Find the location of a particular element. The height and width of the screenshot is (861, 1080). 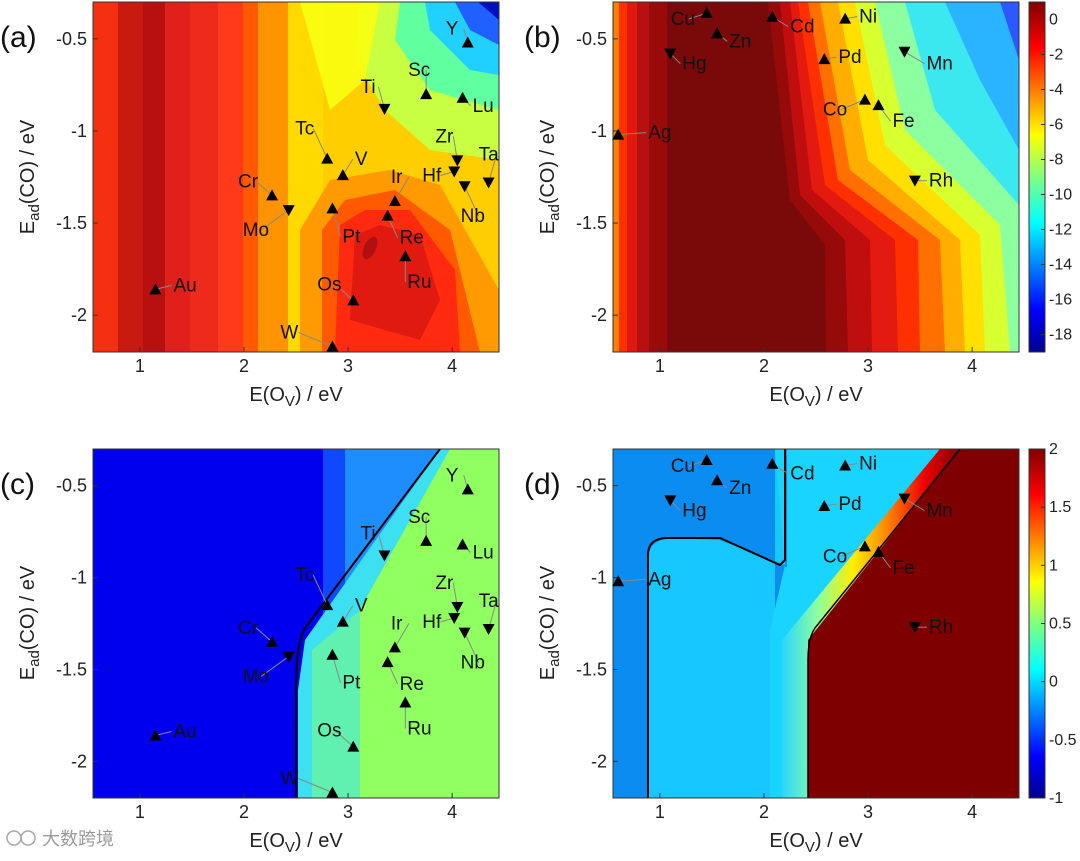

marker-ti is located at coordinates (384, 556).